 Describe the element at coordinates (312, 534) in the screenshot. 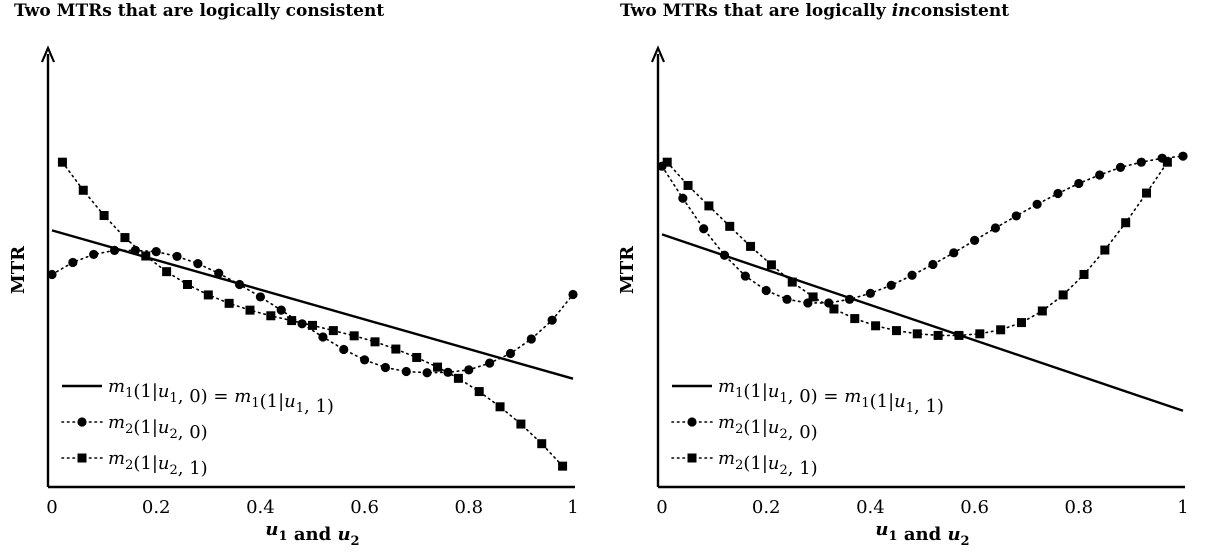

I see `x-axis-label: u1 and u2` at that location.